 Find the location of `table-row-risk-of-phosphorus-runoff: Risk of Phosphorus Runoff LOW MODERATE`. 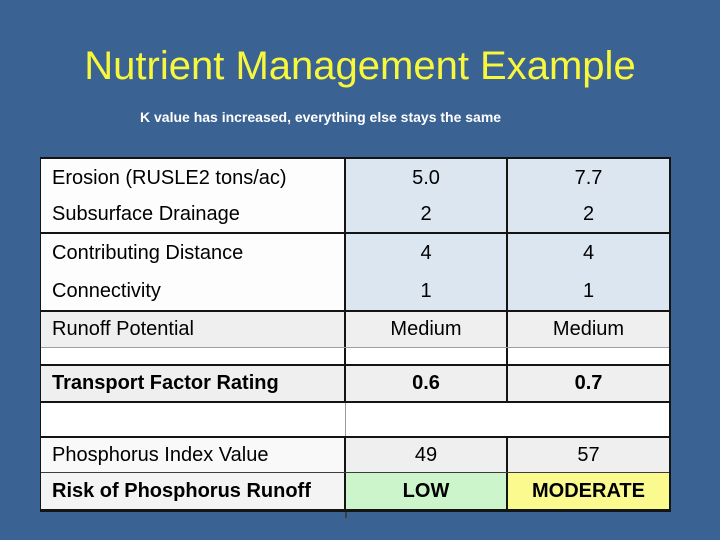

table-row-risk-of-phosphorus-runoff: Risk of Phosphorus Runoff LOW MODERATE is located at coordinates (355, 491).